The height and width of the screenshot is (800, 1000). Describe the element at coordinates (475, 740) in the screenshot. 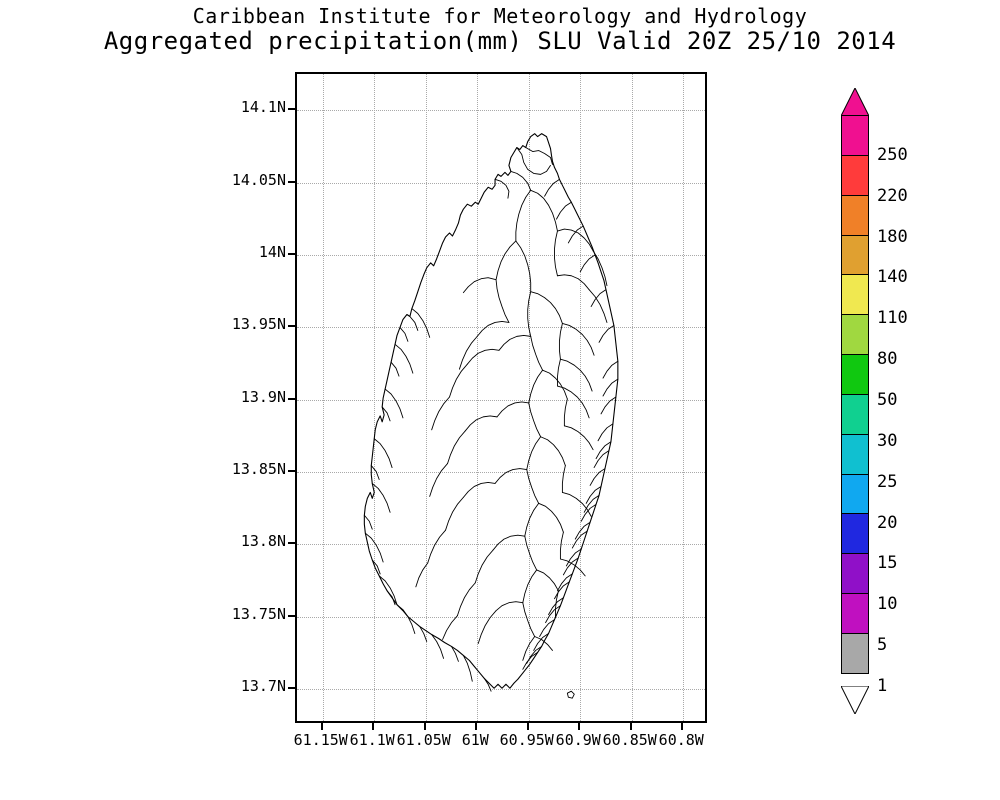

I see `axis-label-longitude: 61W` at that location.